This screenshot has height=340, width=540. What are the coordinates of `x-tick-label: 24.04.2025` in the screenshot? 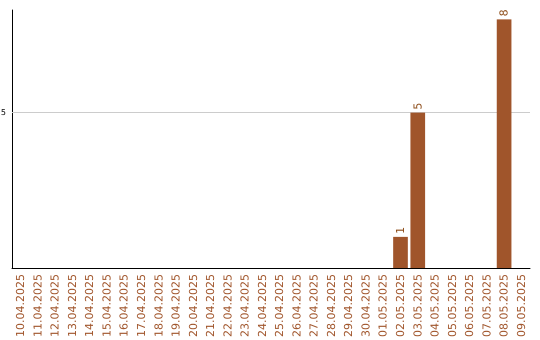 It's located at (262, 306).